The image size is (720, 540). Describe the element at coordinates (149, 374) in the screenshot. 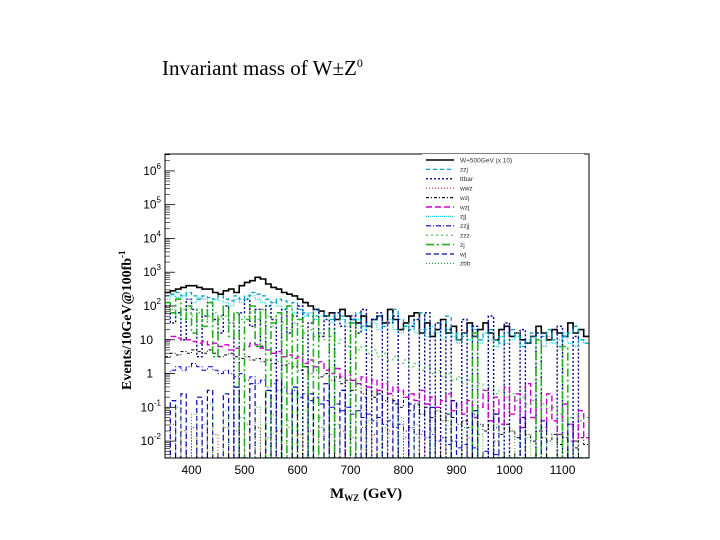

I see `y-tick-label-0: 1` at that location.